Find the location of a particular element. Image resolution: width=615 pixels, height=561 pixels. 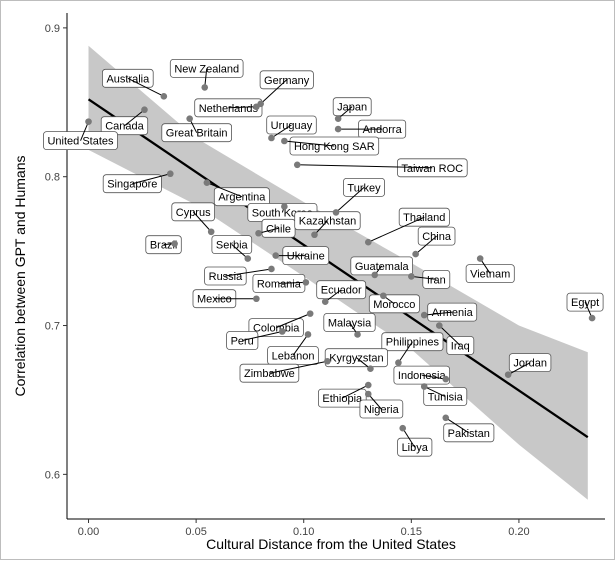

data-label: Great Britain is located at coordinates (197, 133).